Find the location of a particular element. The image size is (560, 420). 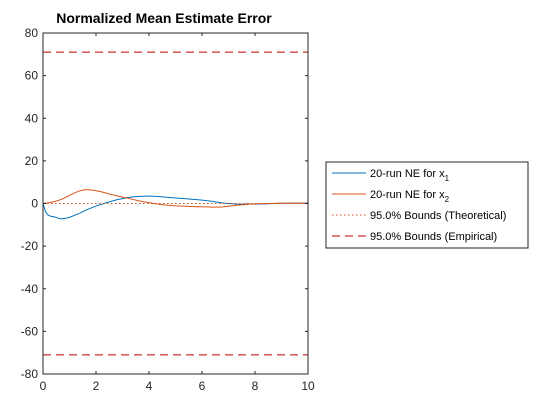

x-tick-label: 0 is located at coordinates (43, 386).